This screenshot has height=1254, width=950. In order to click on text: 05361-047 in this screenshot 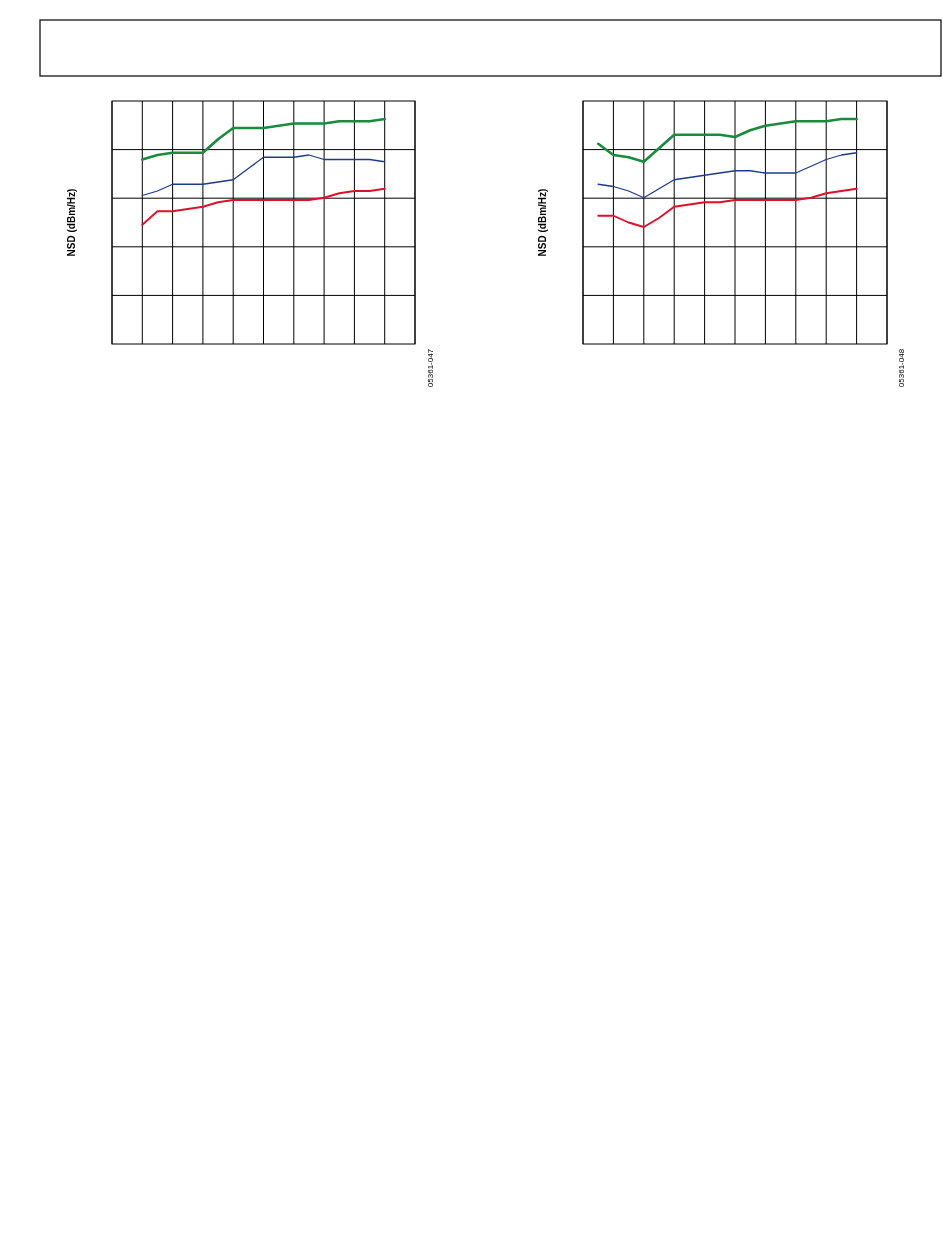, I will do `click(430, 368)`.